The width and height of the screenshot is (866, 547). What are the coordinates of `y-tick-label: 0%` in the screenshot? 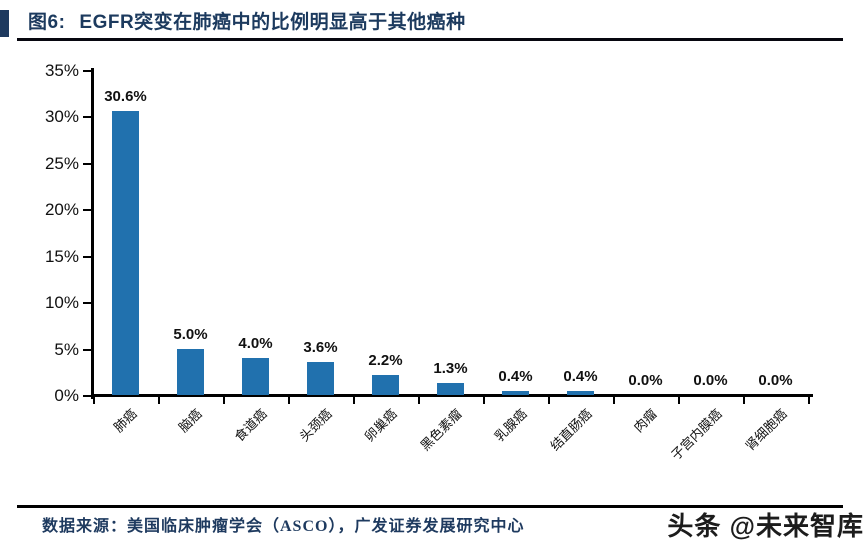 It's located at (66, 395).